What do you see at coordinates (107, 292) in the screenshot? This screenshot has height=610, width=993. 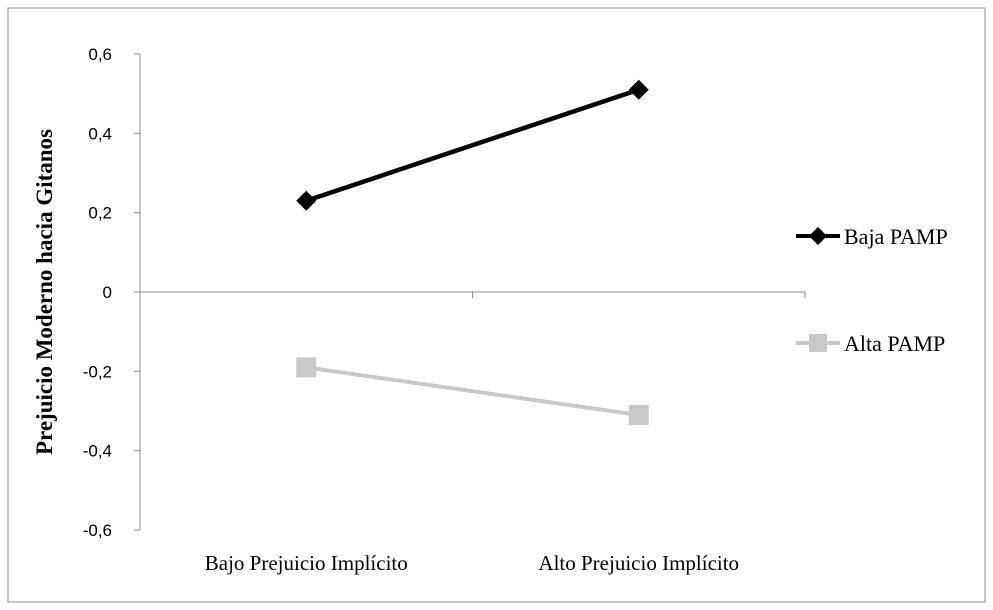 I see `y-tick-label: 0` at bounding box center [107, 292].